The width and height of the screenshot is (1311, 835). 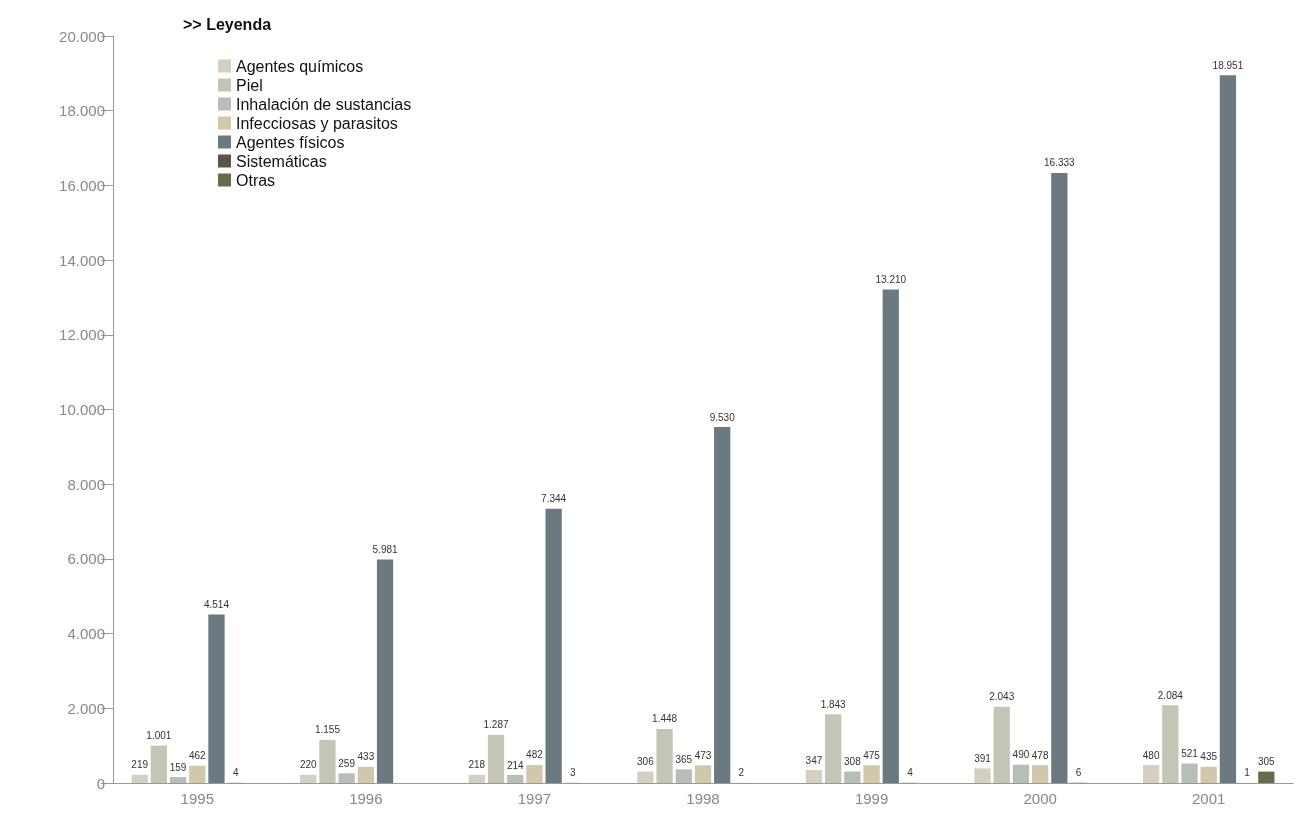 What do you see at coordinates (385, 550) in the screenshot?
I see `data-label: 5.981` at bounding box center [385, 550].